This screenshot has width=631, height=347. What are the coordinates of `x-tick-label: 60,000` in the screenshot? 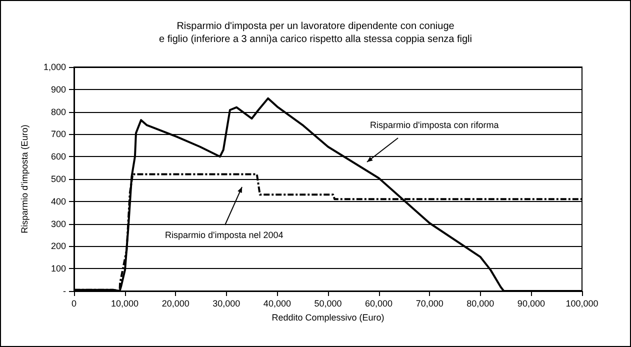 It's located at (379, 303).